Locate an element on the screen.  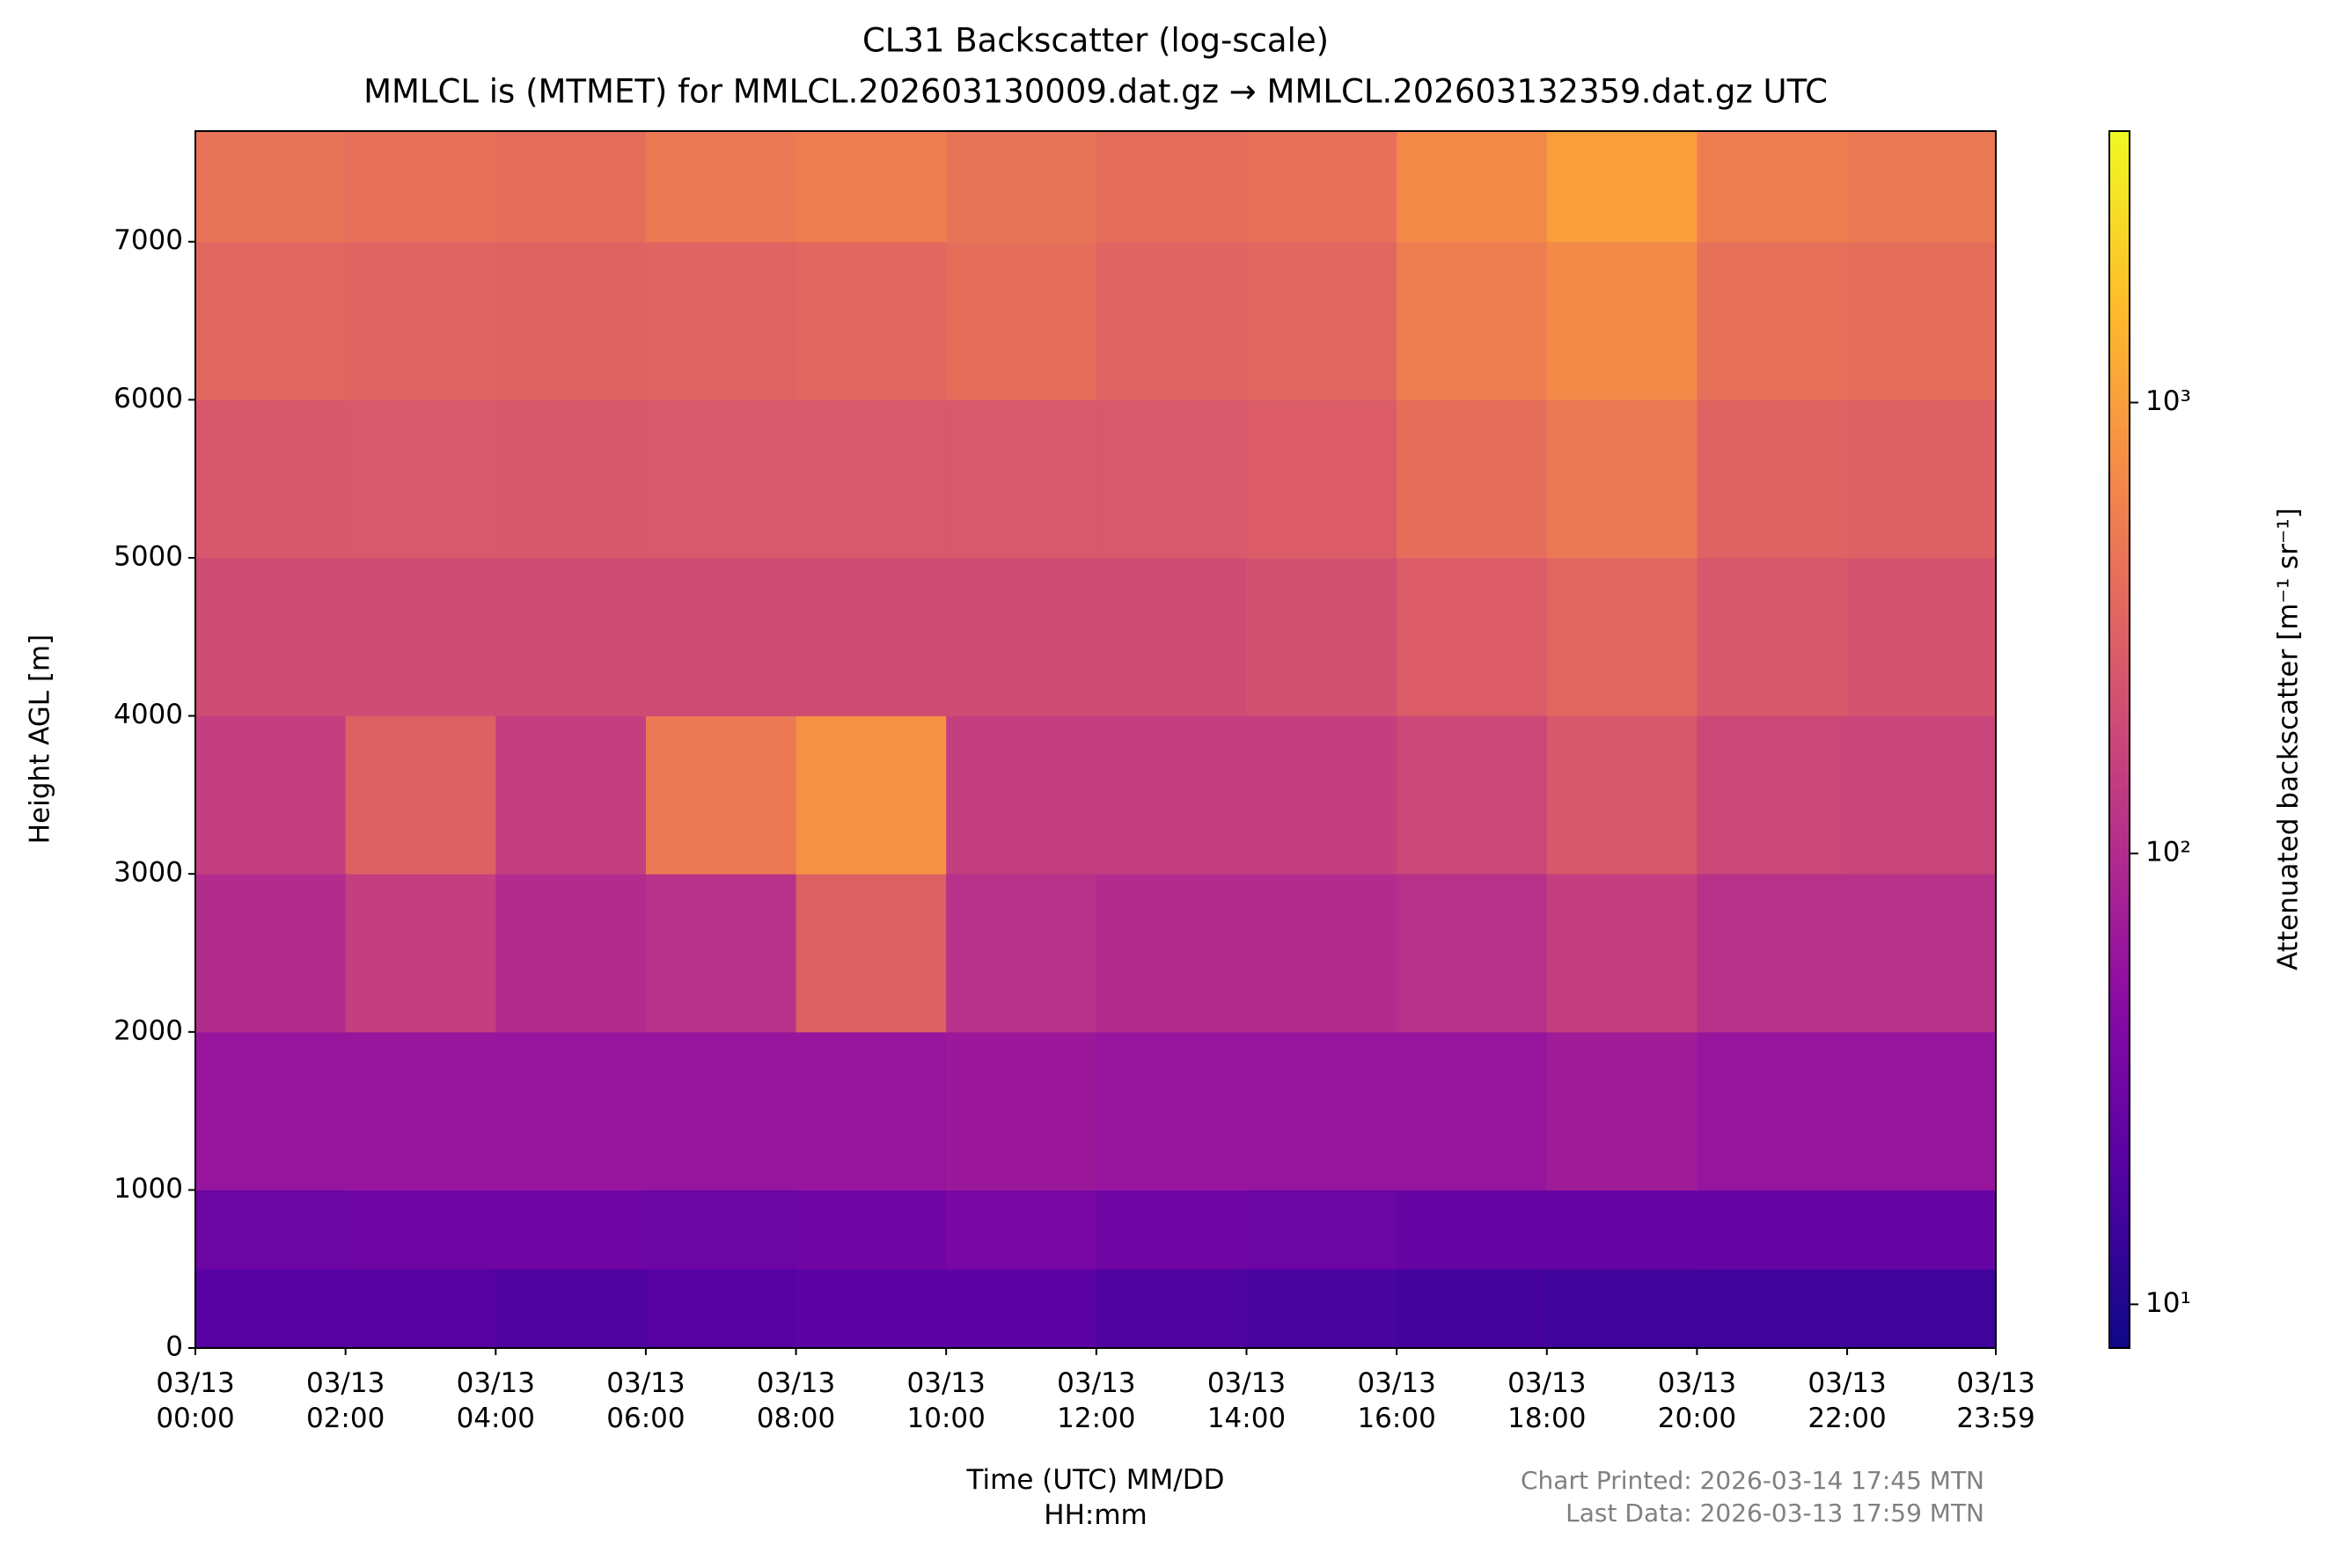
y-tick-label: 7000 is located at coordinates (148, 240).